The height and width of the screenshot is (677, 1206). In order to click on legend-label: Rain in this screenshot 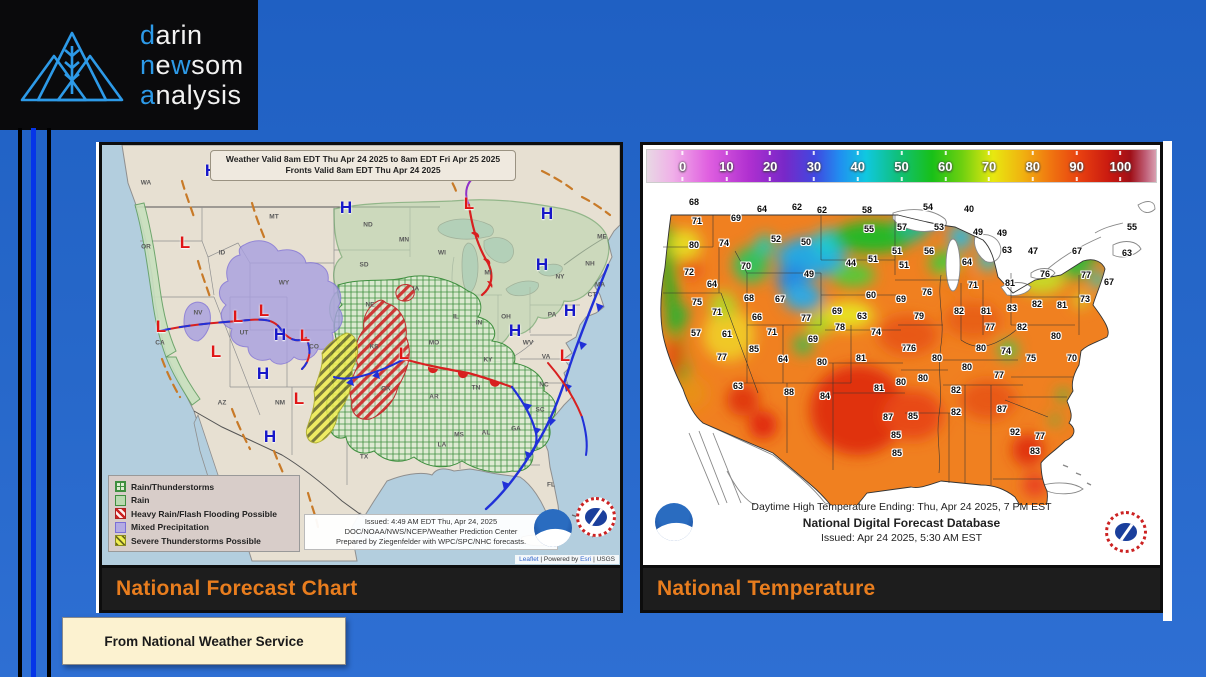, I will do `click(140, 500)`.